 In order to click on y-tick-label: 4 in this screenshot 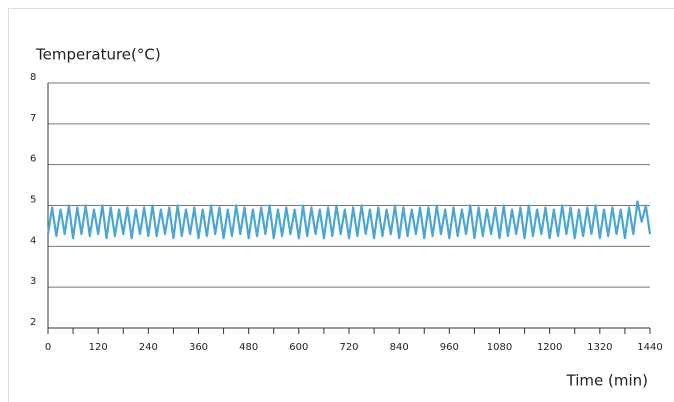, I will do `click(33, 240)`.